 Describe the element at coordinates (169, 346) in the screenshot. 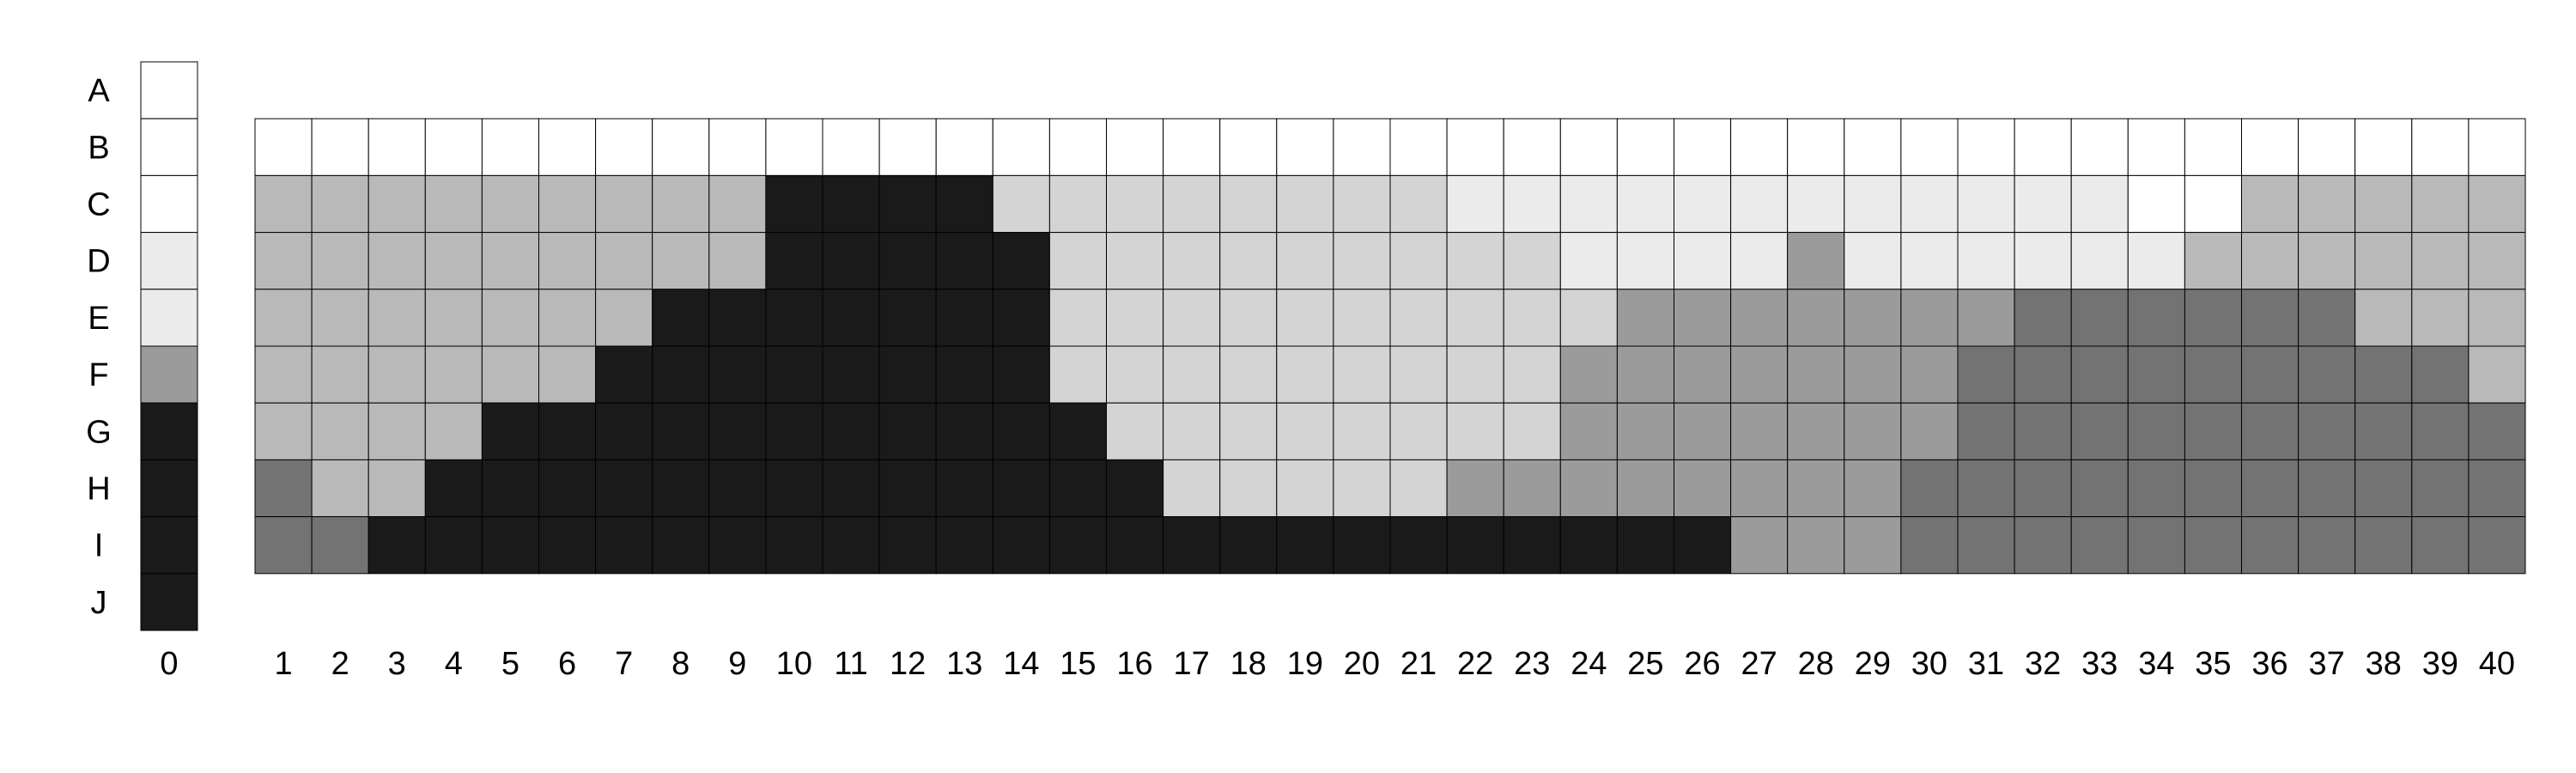

I see `reference-column-cells` at that location.